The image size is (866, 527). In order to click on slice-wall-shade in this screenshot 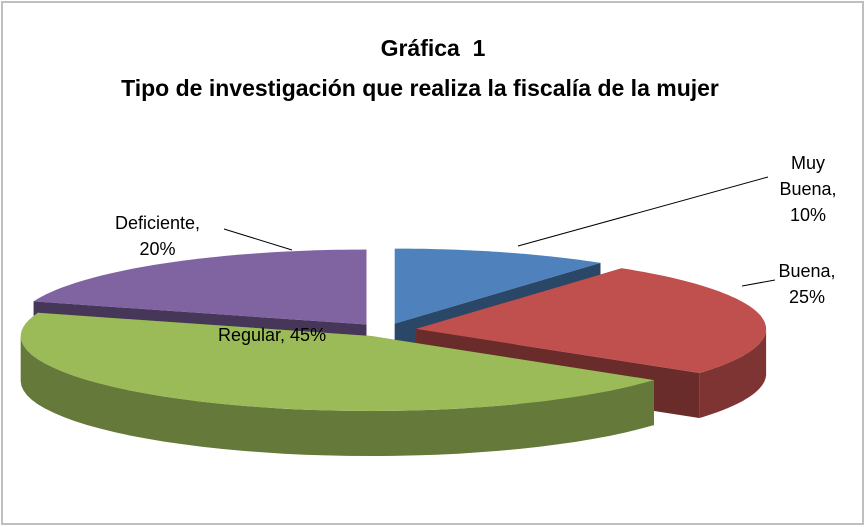, I will do `click(733, 373)`.